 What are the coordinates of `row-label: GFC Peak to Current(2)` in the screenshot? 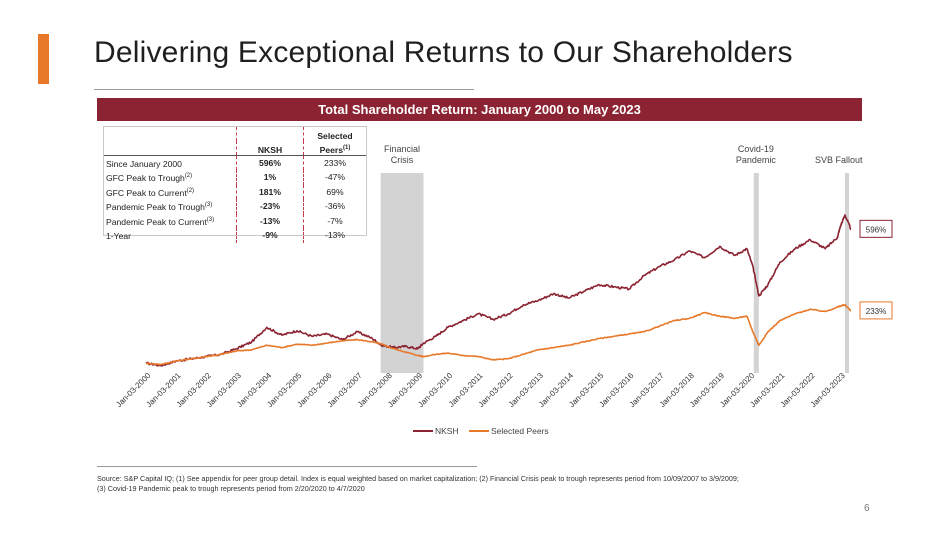 It's located at (150, 192).